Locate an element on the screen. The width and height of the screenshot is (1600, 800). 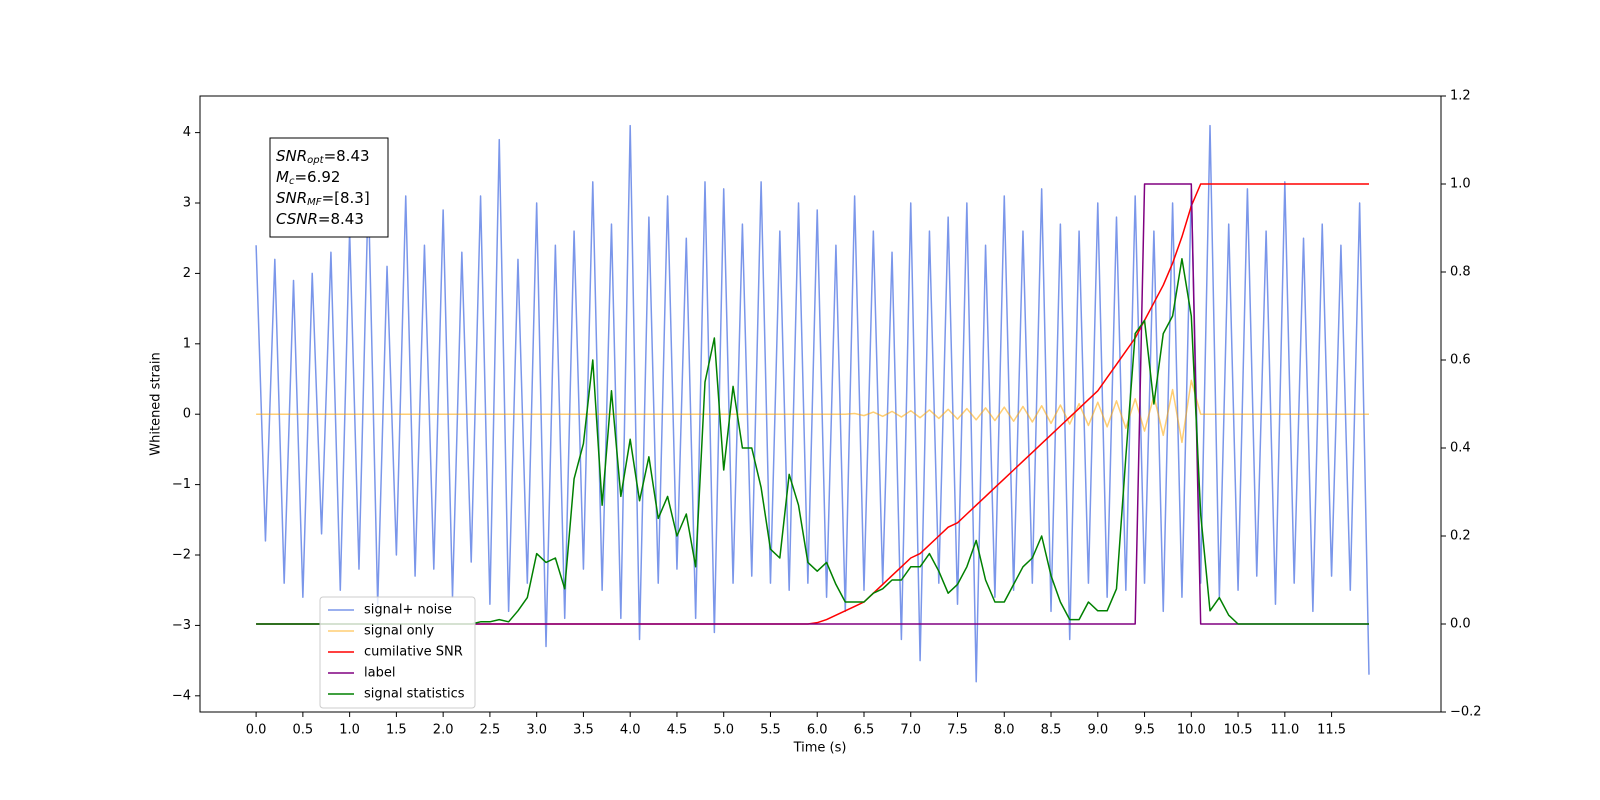
y-tick-label: 4 is located at coordinates (187, 132).